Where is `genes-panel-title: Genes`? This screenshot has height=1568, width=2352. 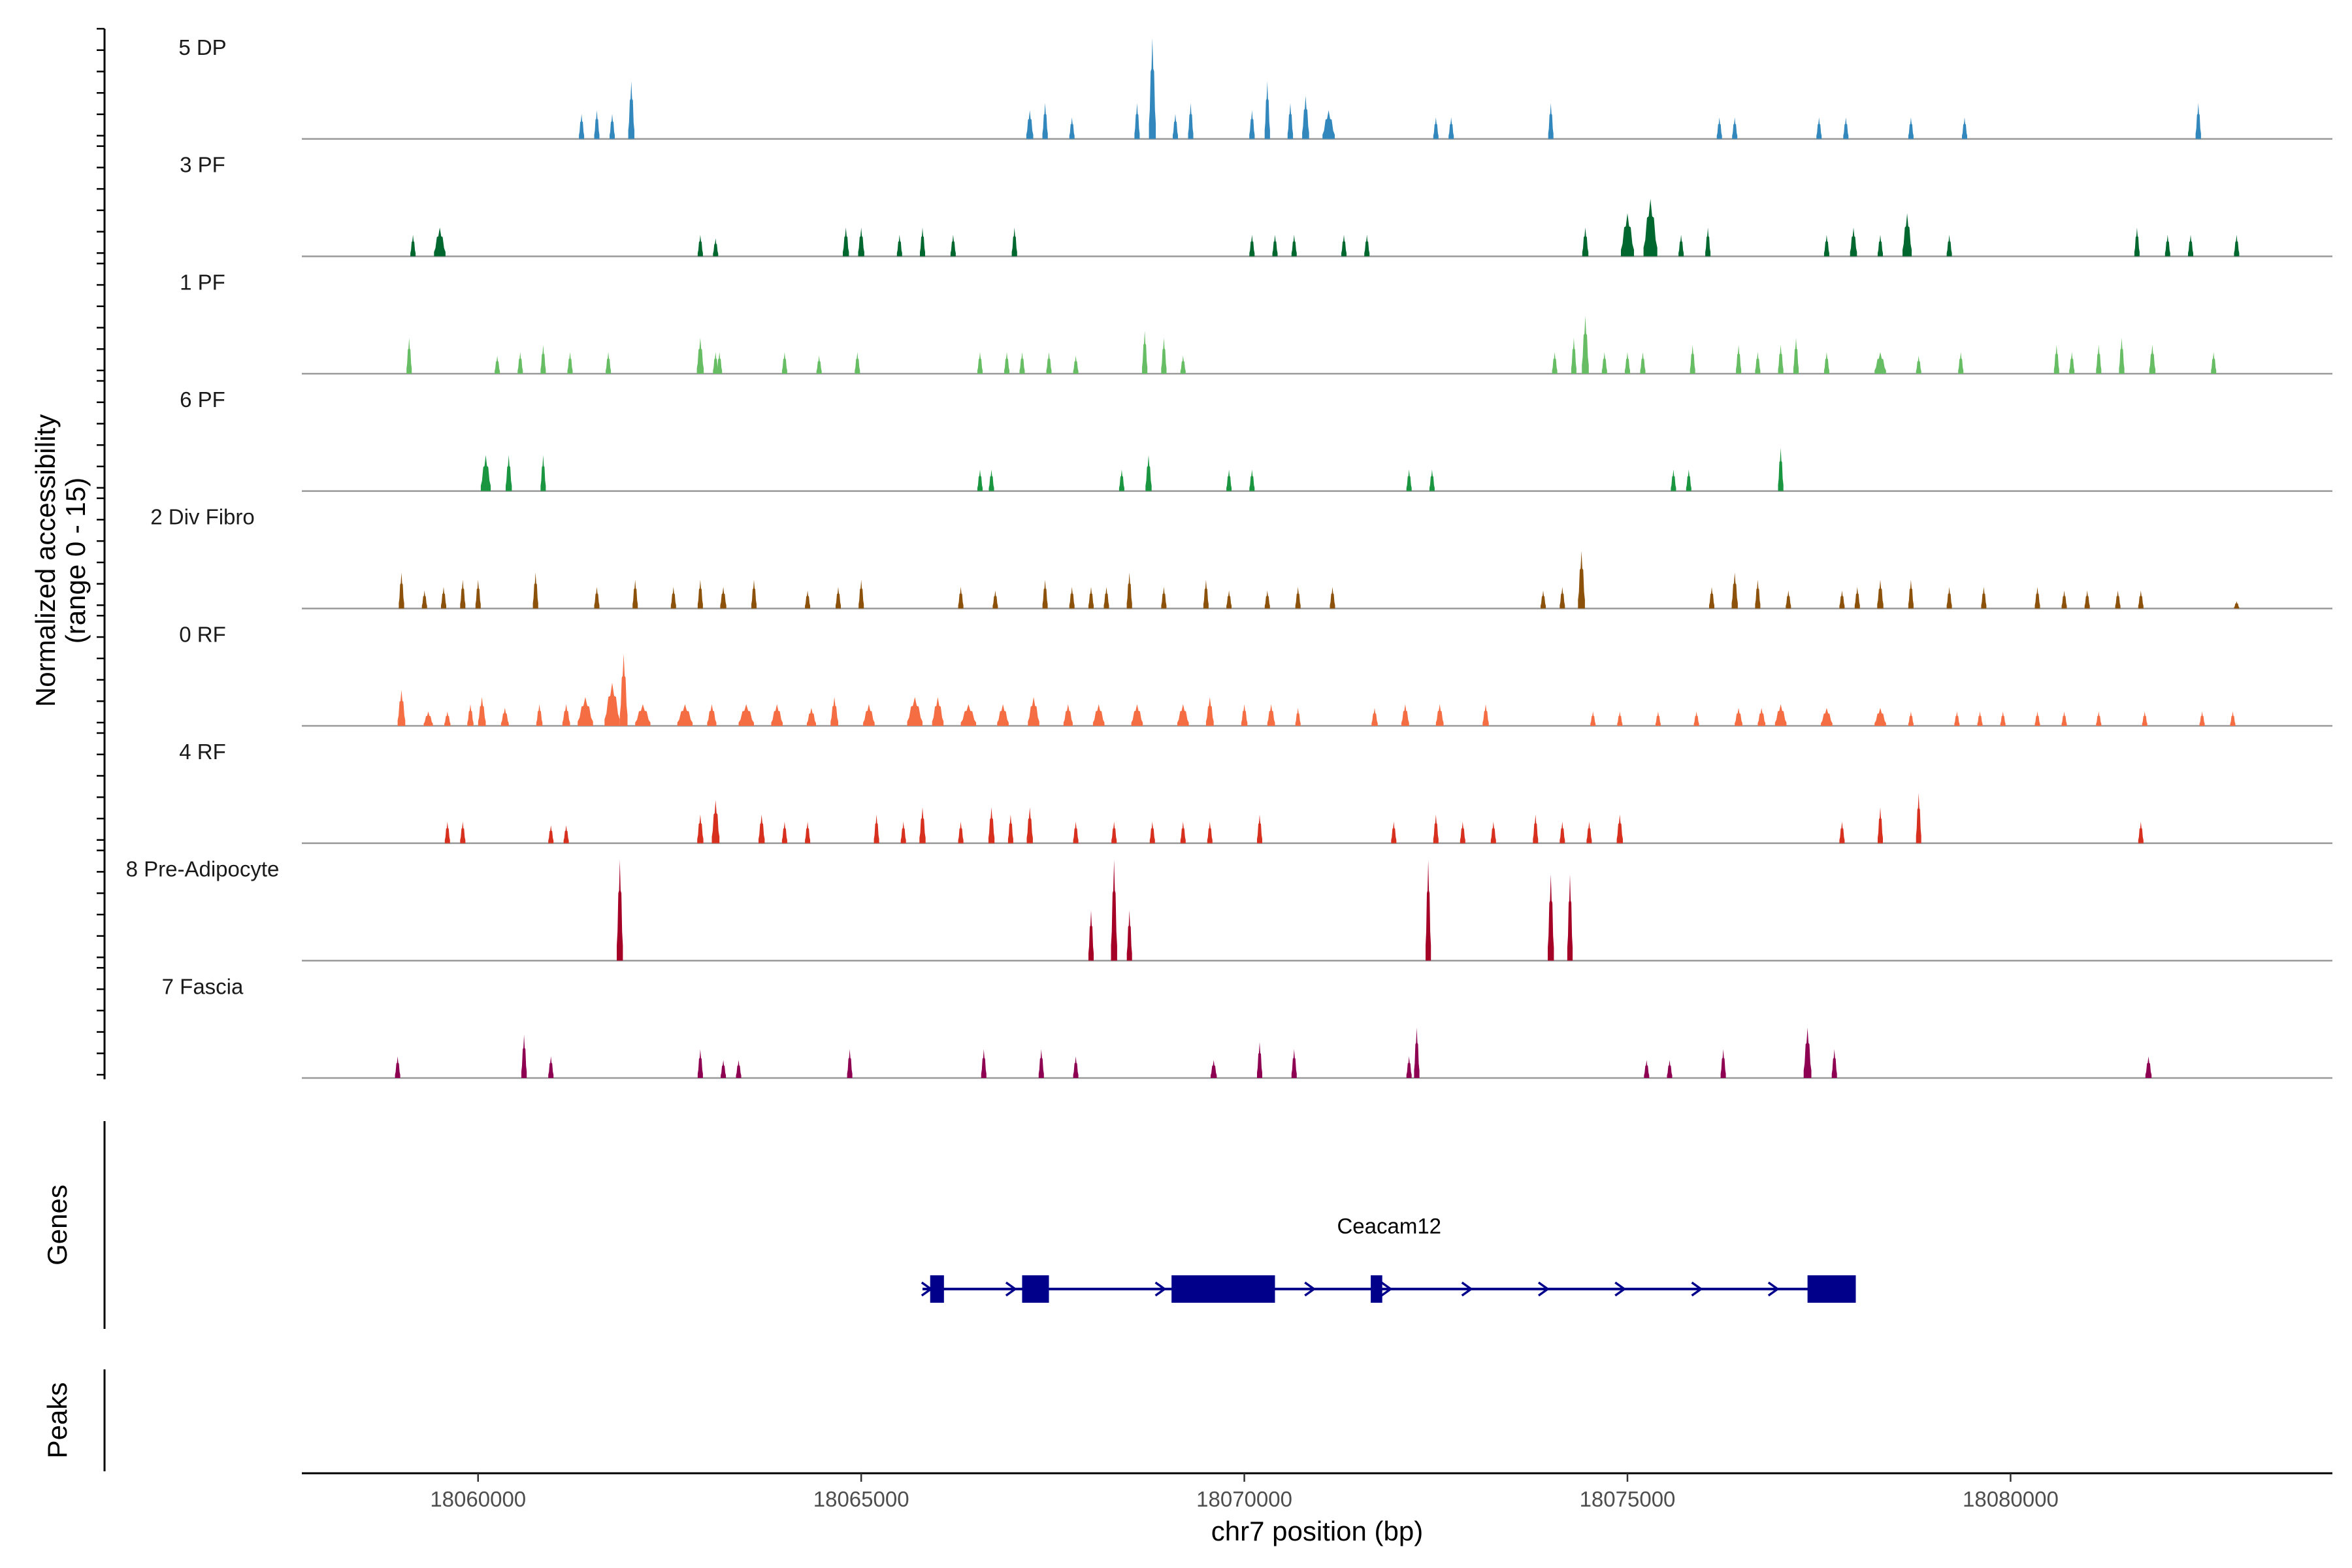 genes-panel-title: Genes is located at coordinates (57, 1225).